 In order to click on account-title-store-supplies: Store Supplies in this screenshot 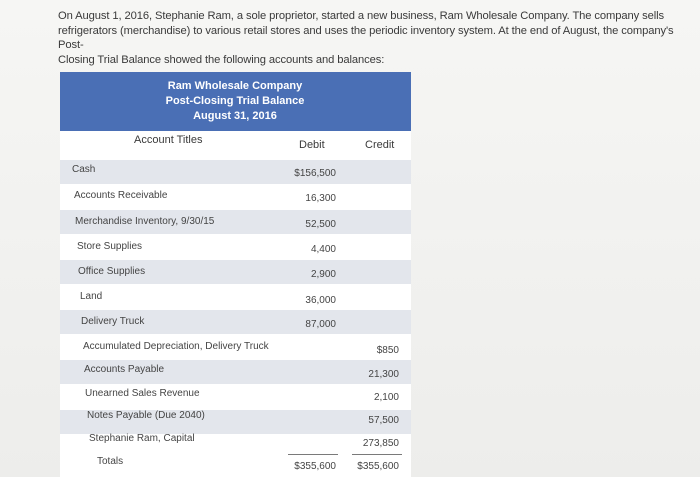, I will do `click(110, 246)`.